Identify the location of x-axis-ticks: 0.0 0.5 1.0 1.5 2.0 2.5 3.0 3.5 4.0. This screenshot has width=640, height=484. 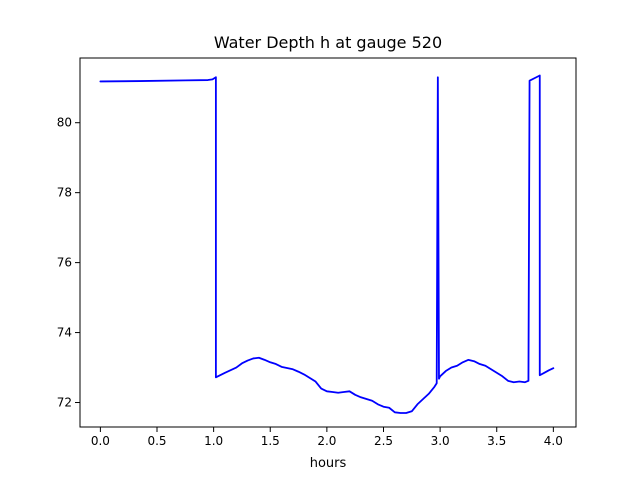
(327, 437).